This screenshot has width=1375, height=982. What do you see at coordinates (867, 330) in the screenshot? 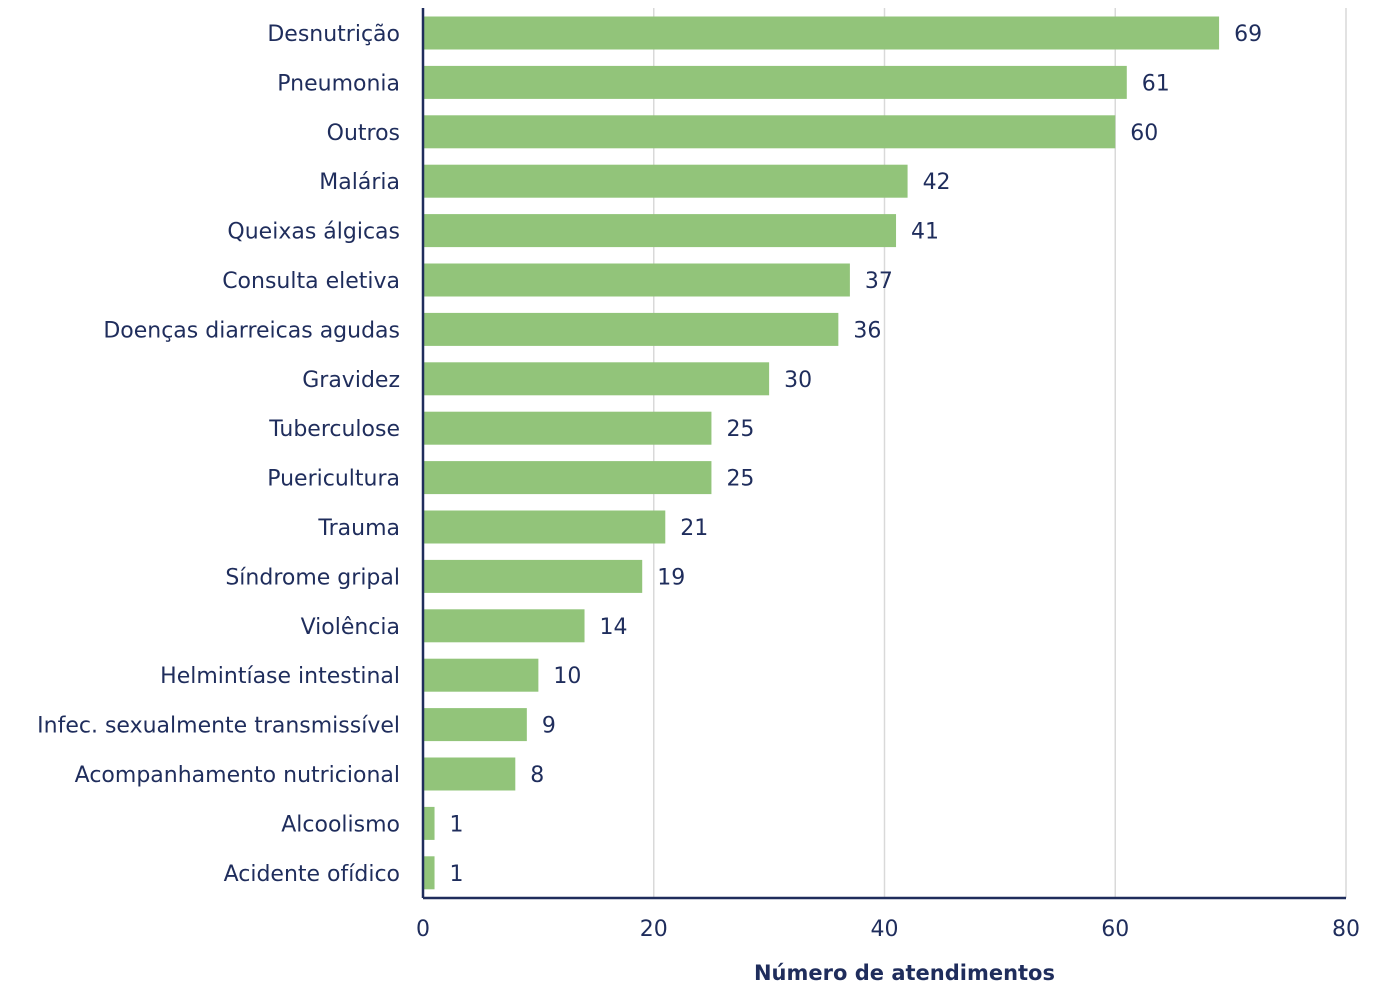
I see `value-label: 36` at bounding box center [867, 330].